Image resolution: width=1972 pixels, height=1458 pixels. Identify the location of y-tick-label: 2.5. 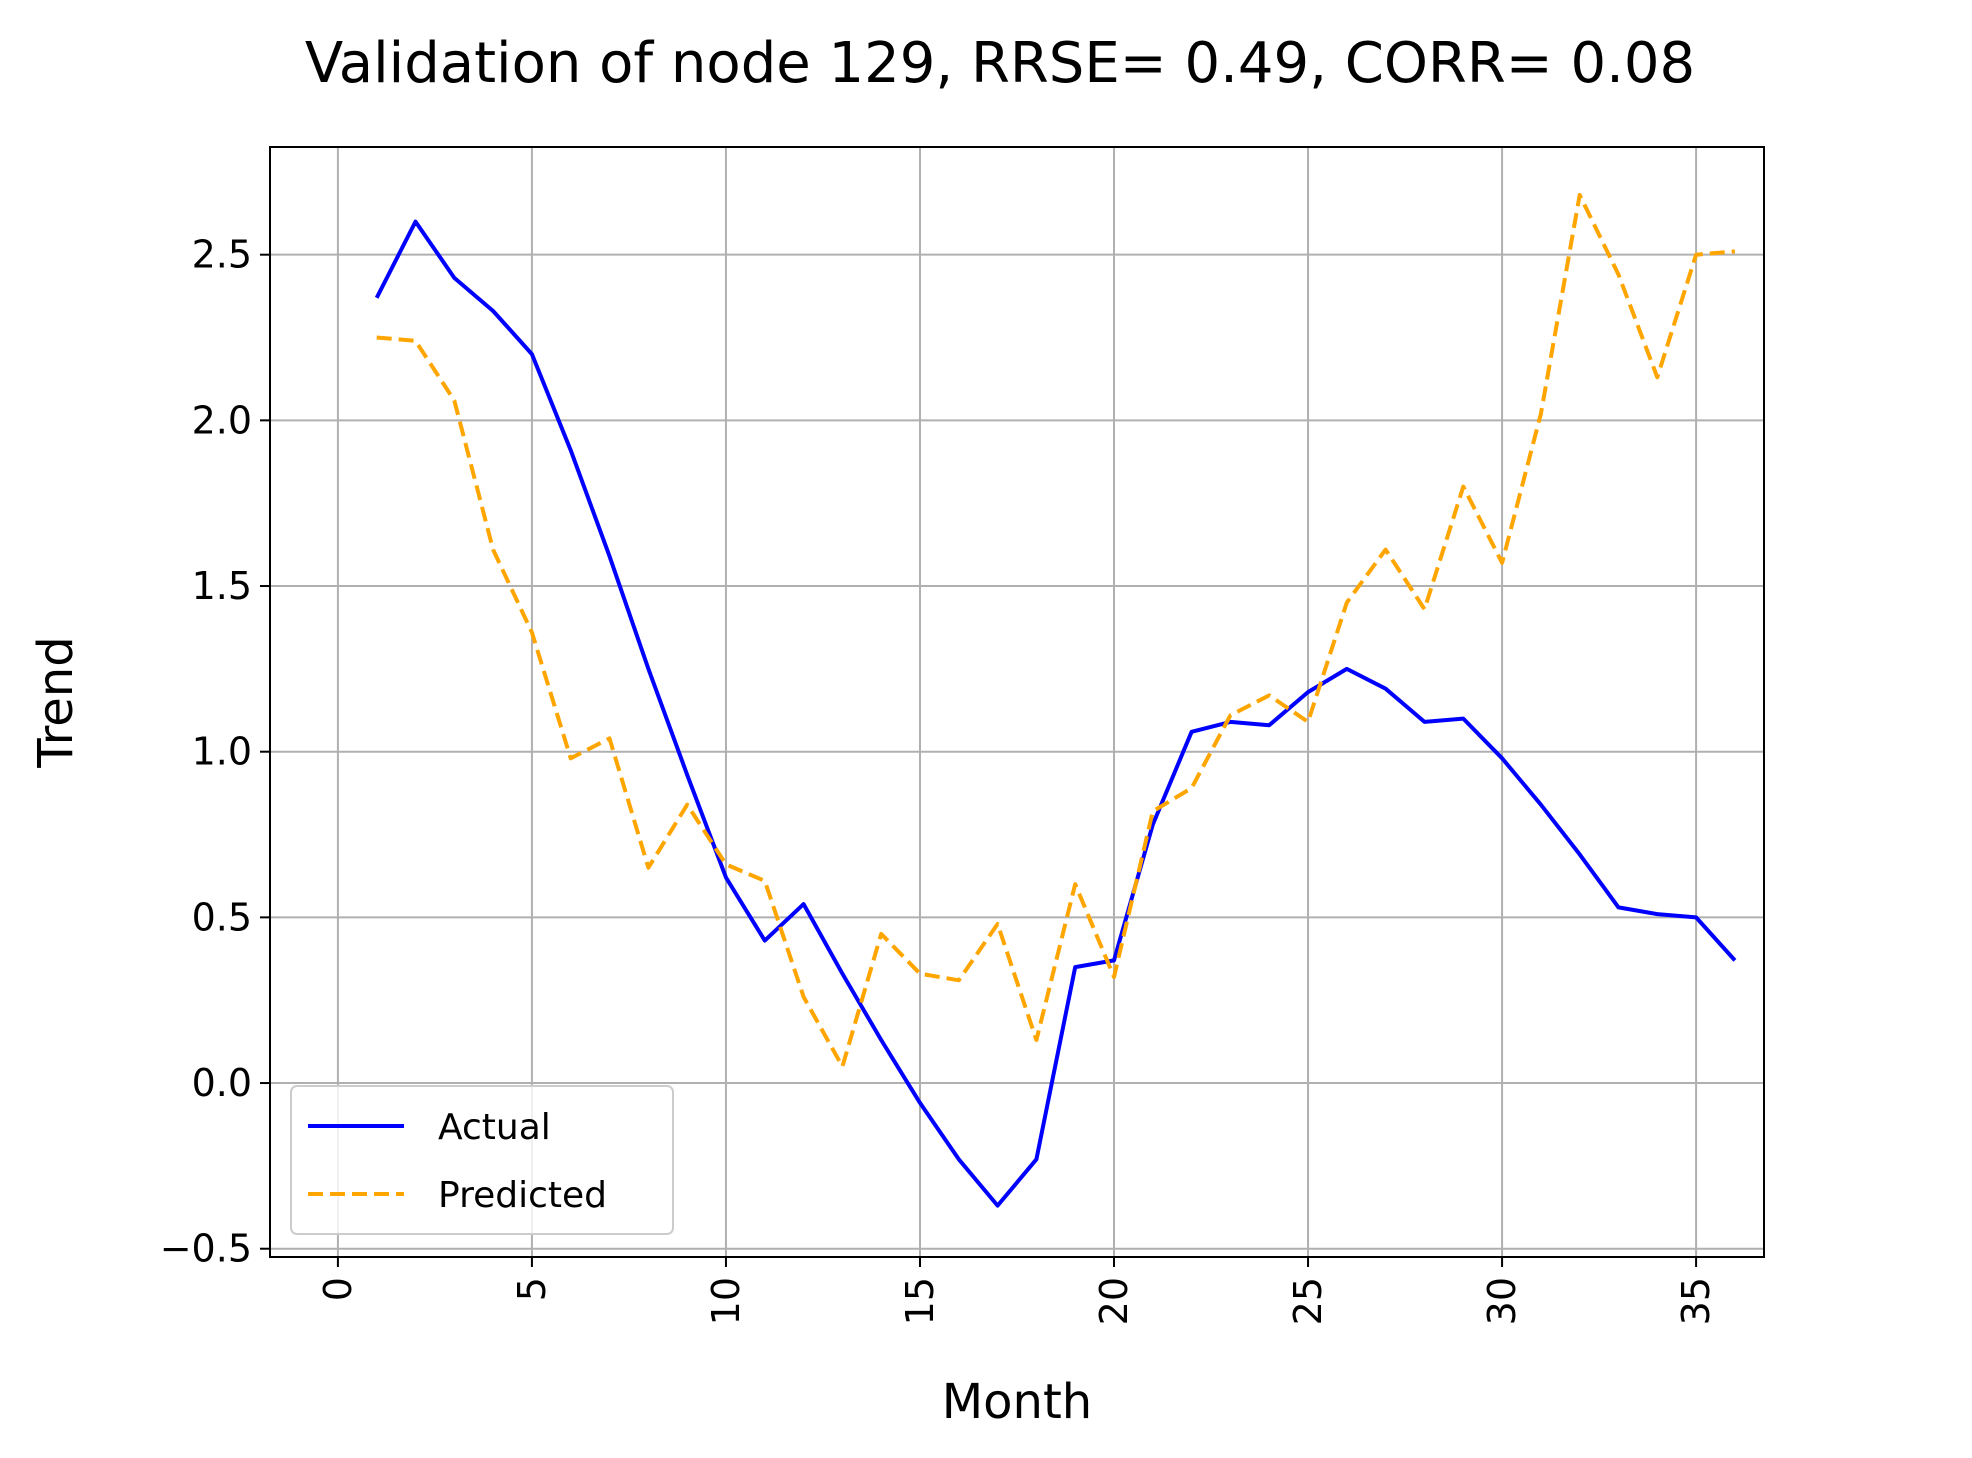
(222, 255).